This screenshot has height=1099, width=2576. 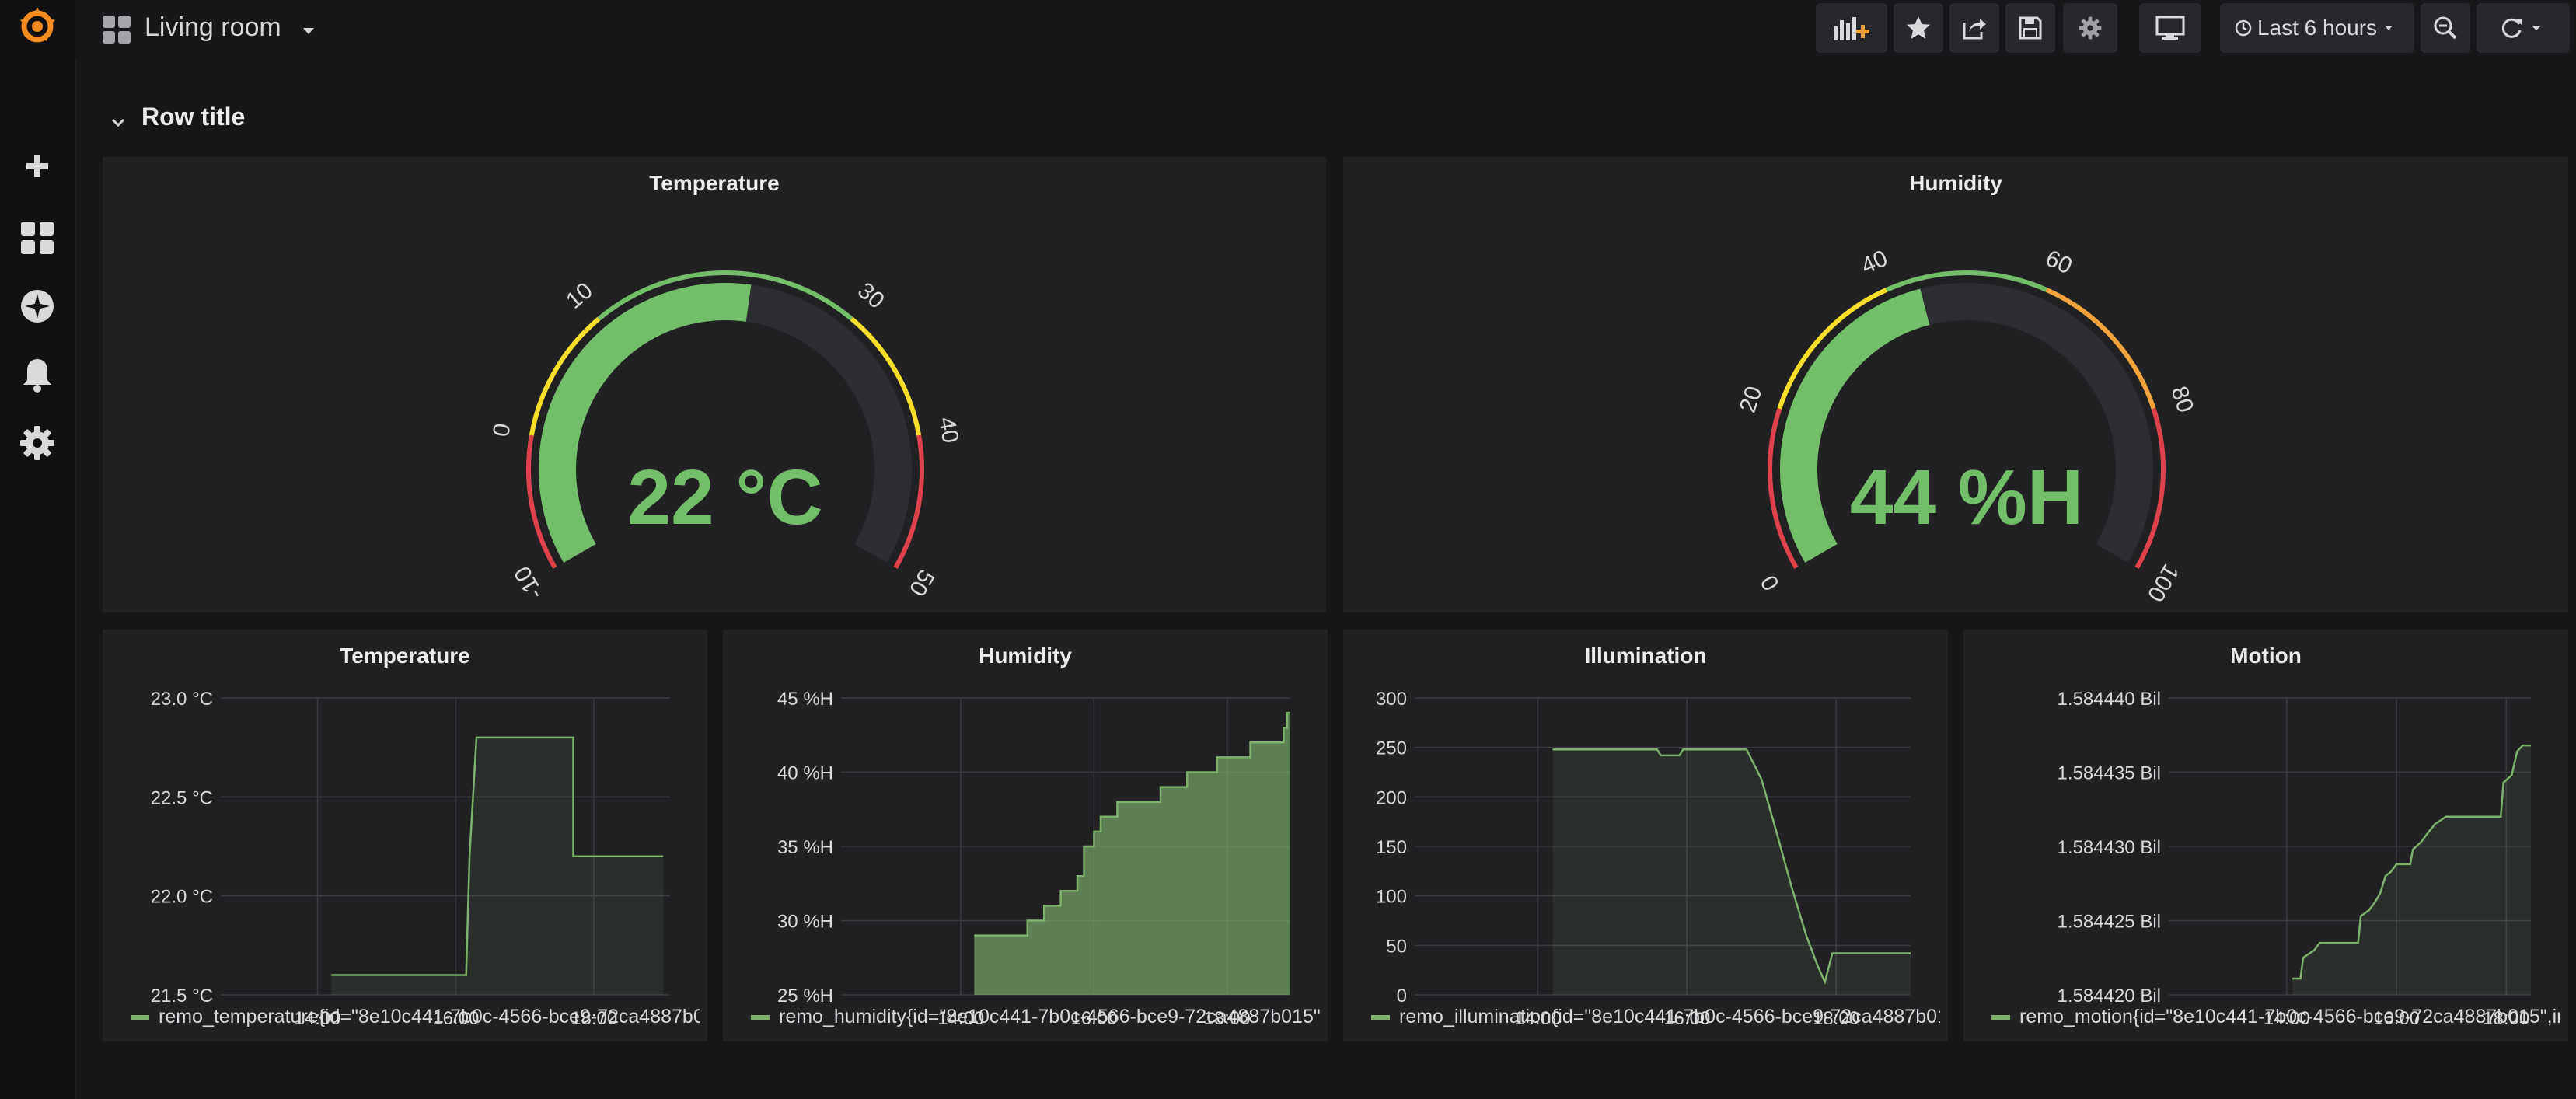 I want to click on zoom-out-icon, so click(x=2445, y=28).